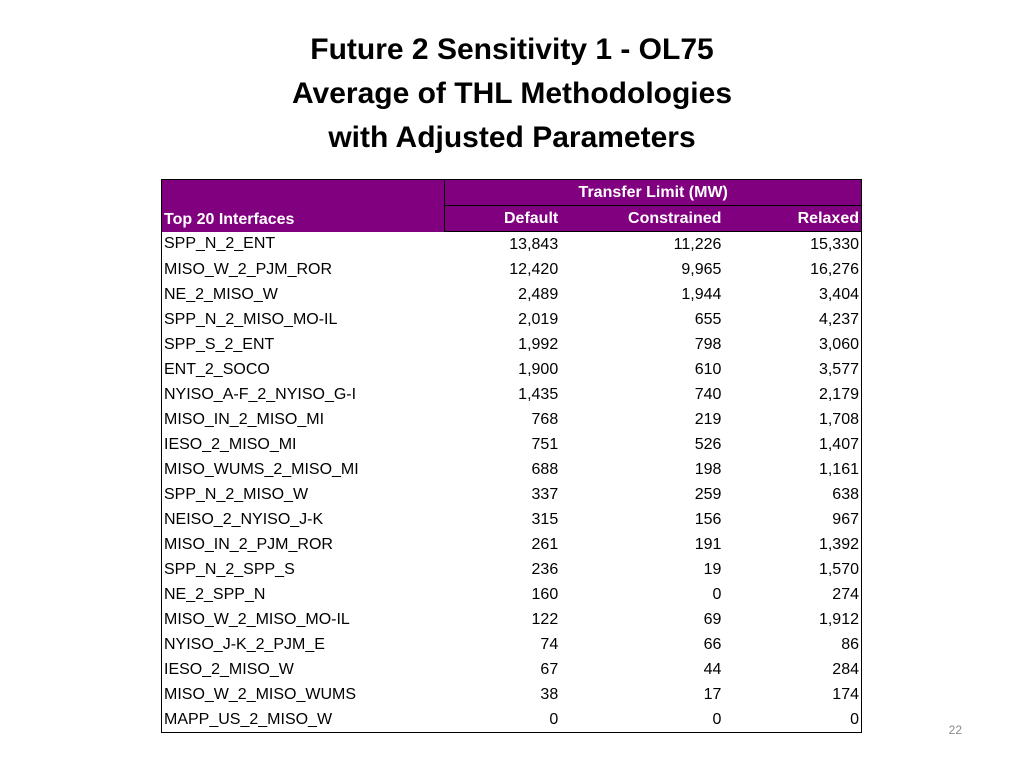  Describe the element at coordinates (845, 694) in the screenshot. I see `relaxed-value: 174` at that location.